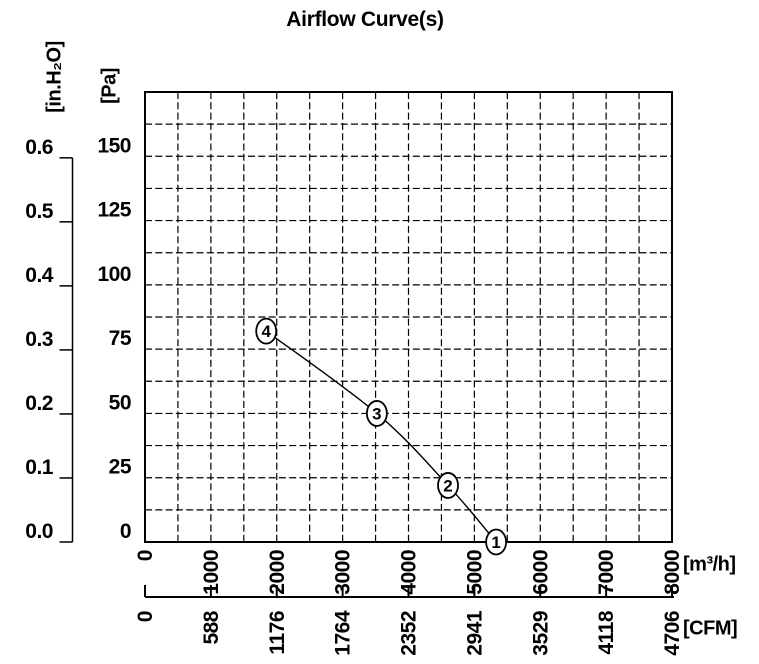  Describe the element at coordinates (709, 564) in the screenshot. I see `x-axis-primary-unit-label: [m³/h]` at that location.